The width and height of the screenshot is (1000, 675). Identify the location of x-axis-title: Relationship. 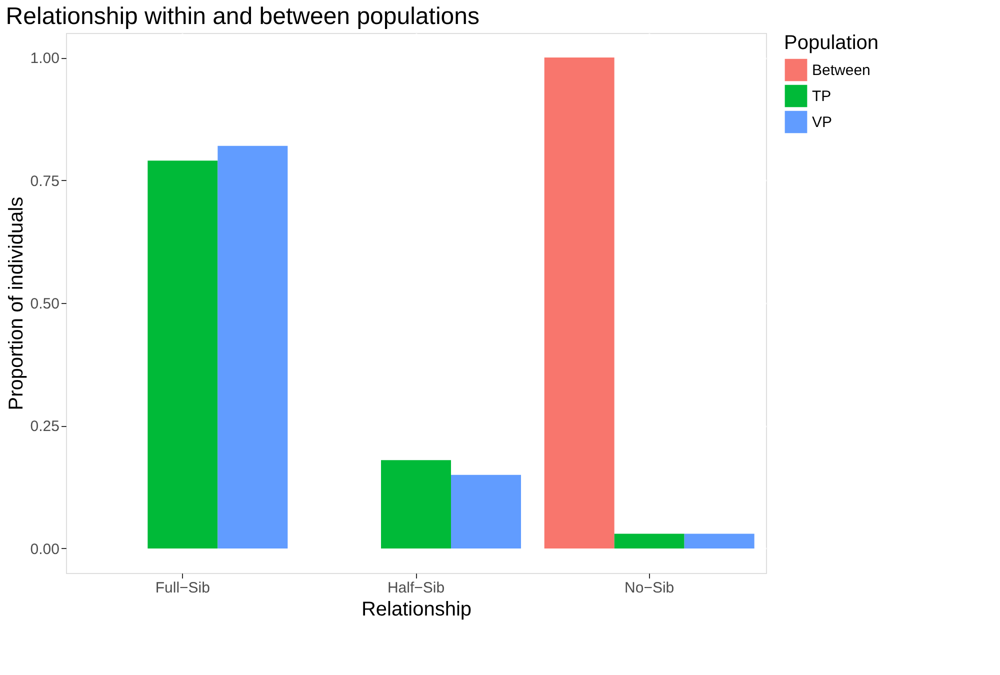
(416, 609).